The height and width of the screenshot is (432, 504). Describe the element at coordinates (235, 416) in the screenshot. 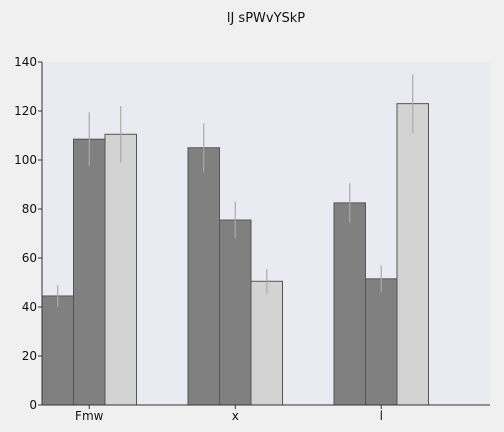

I see `x-tick-label: x` at that location.